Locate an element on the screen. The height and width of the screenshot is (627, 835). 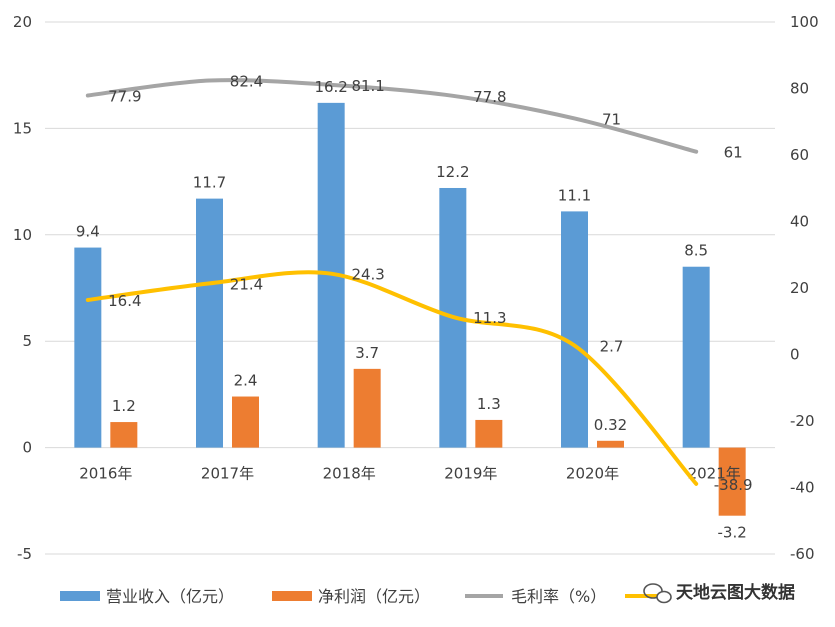
line-data-label: 16.4 is located at coordinates (124, 301).